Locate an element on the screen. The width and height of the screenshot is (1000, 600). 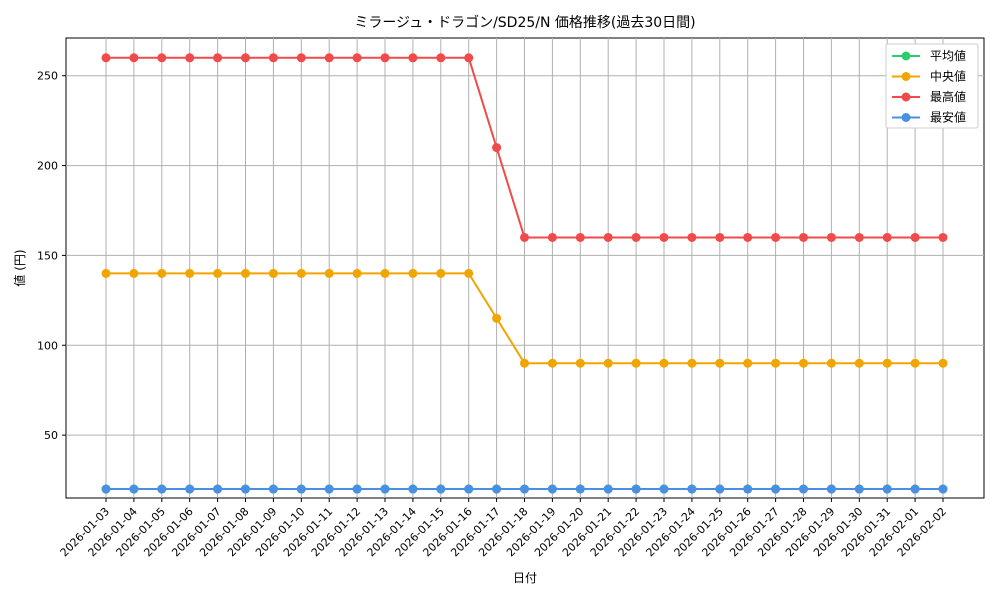
y-axis-label: 値 (円) is located at coordinates (19, 267).